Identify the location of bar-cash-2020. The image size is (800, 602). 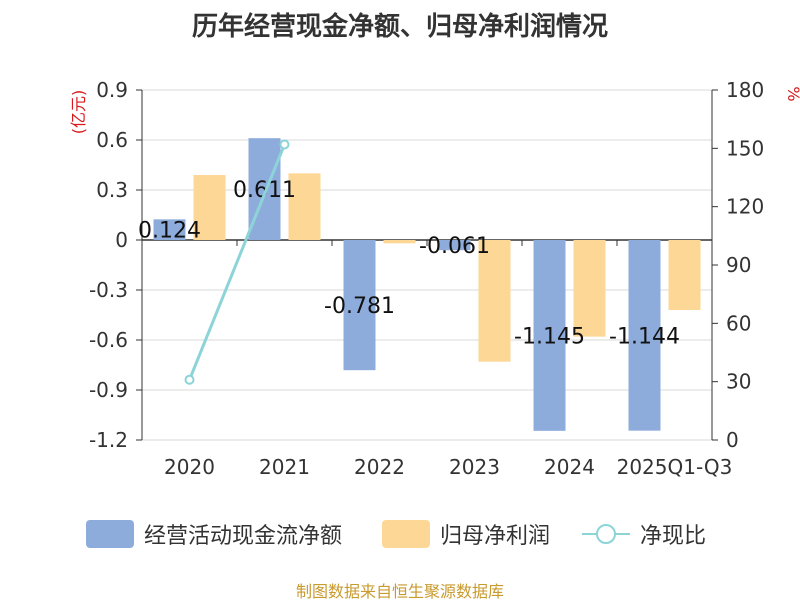
(169, 229).